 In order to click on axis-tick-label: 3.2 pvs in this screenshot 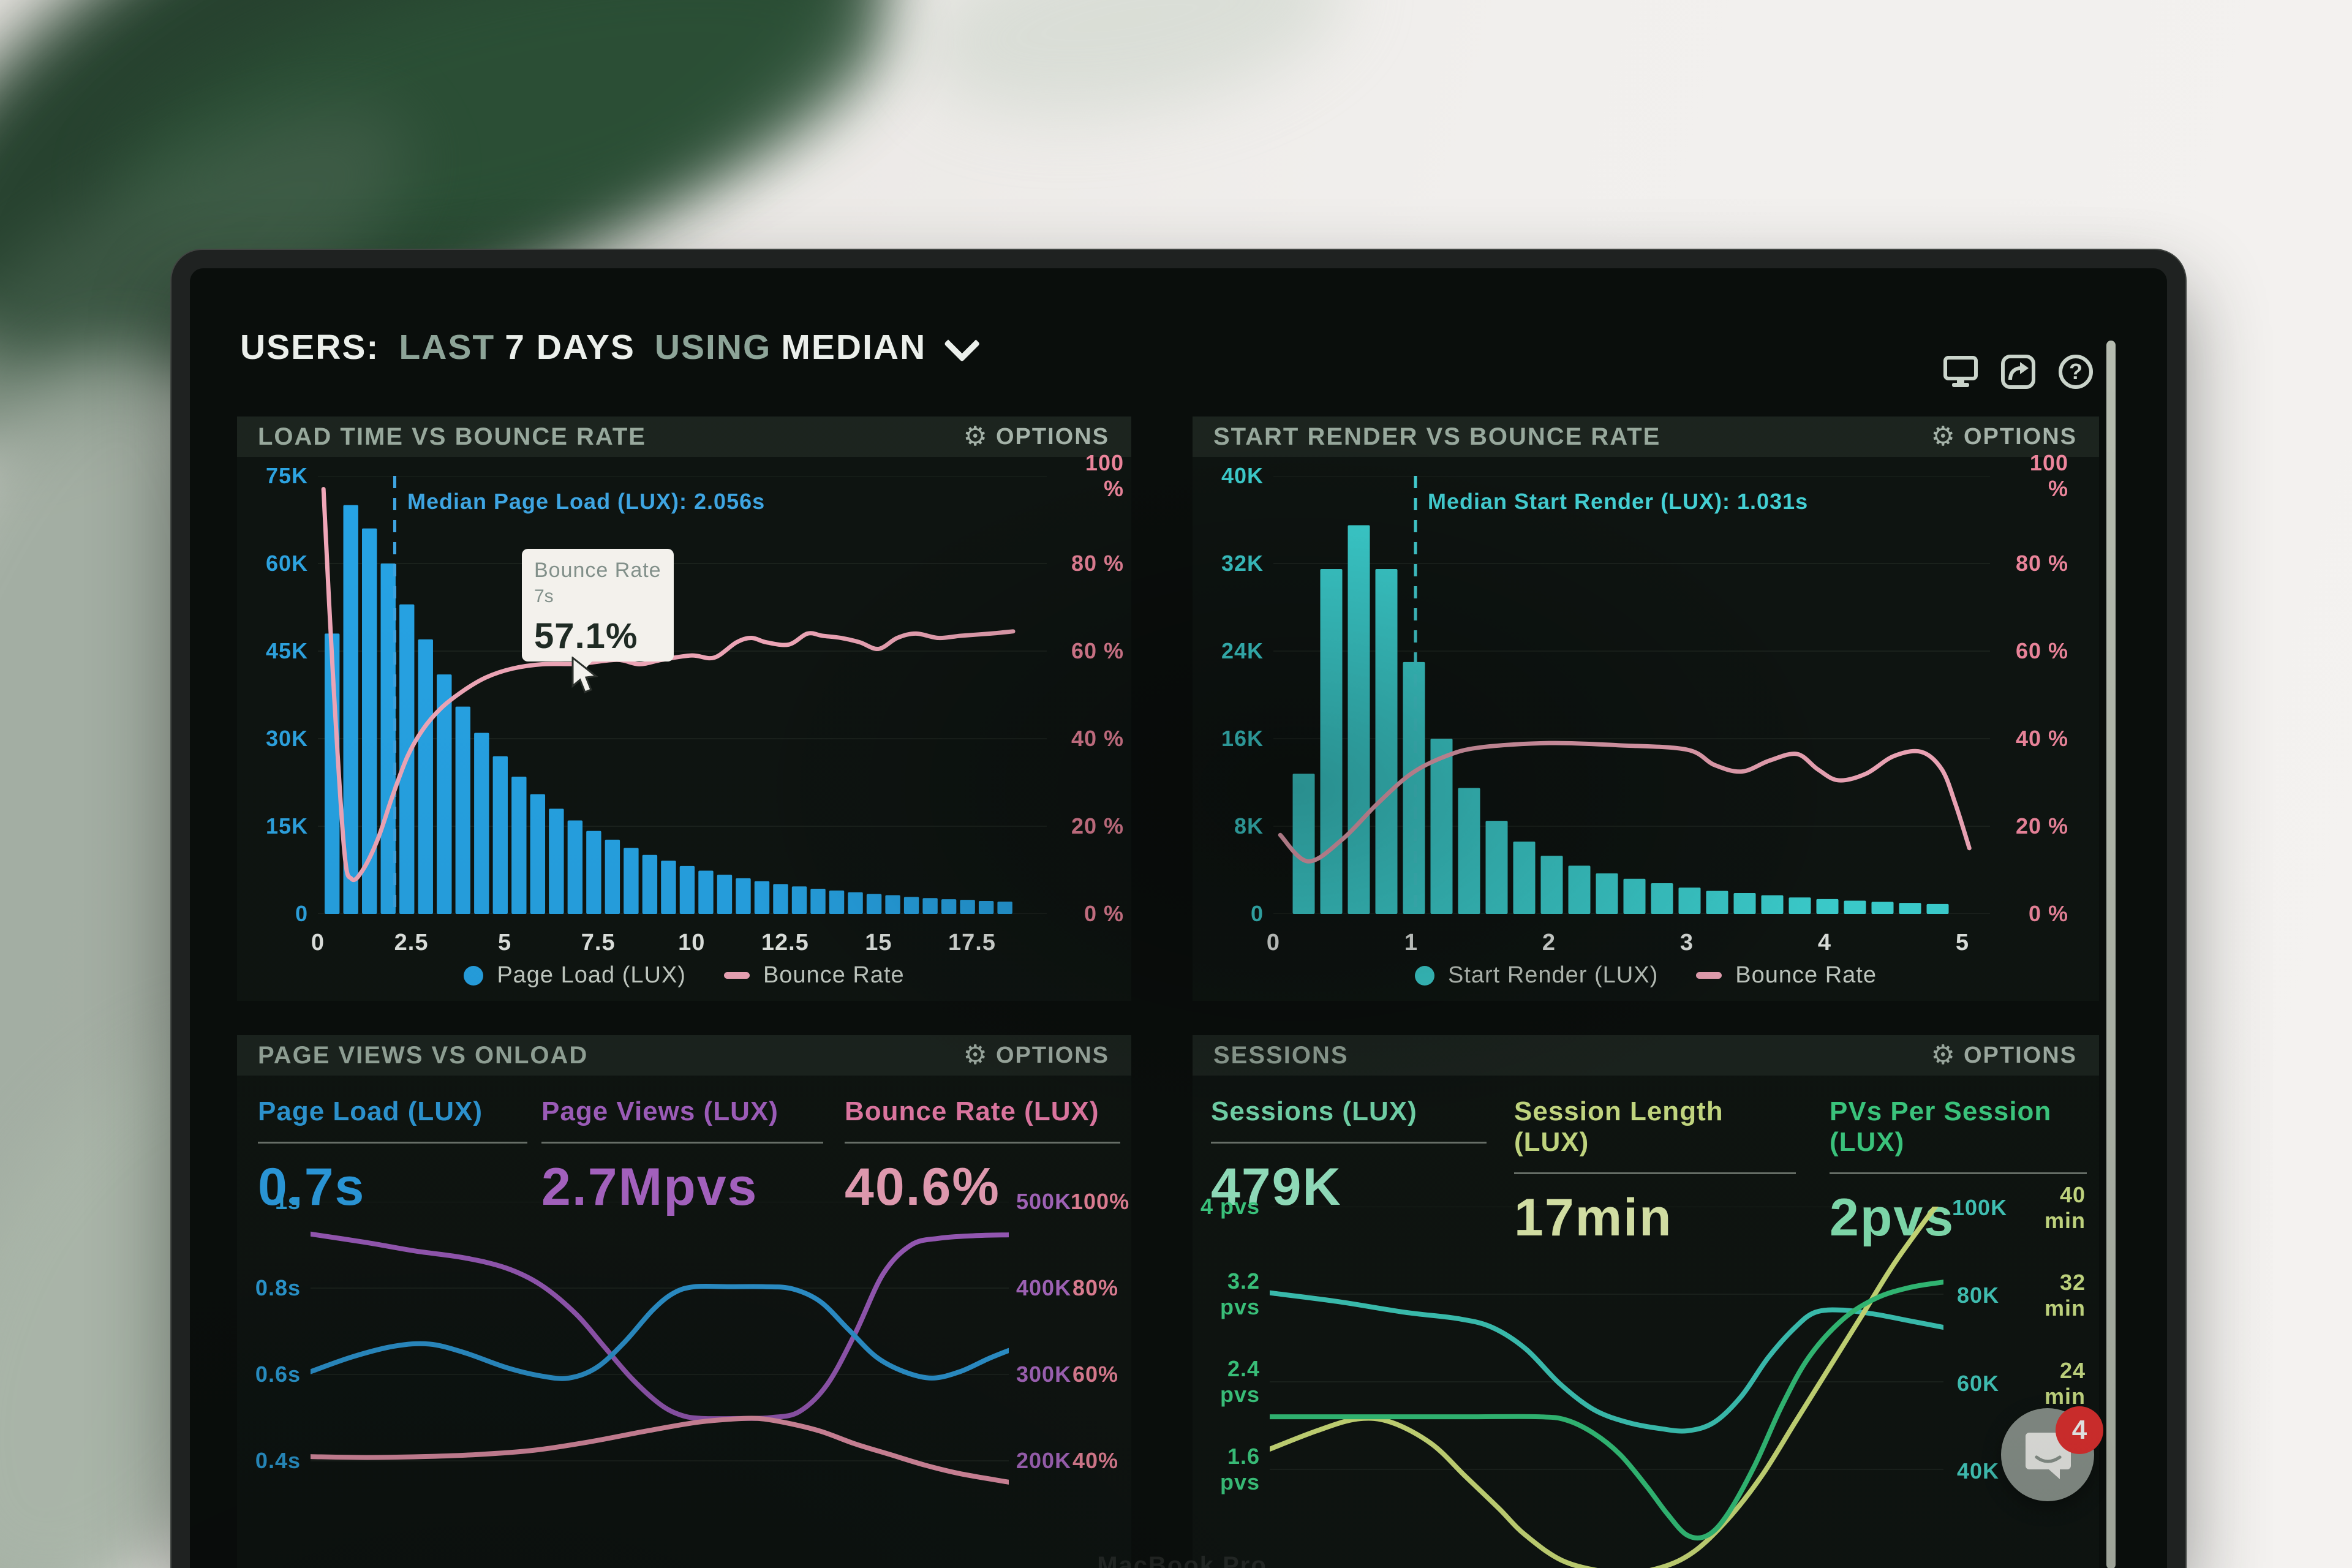, I will do `click(1240, 1294)`.